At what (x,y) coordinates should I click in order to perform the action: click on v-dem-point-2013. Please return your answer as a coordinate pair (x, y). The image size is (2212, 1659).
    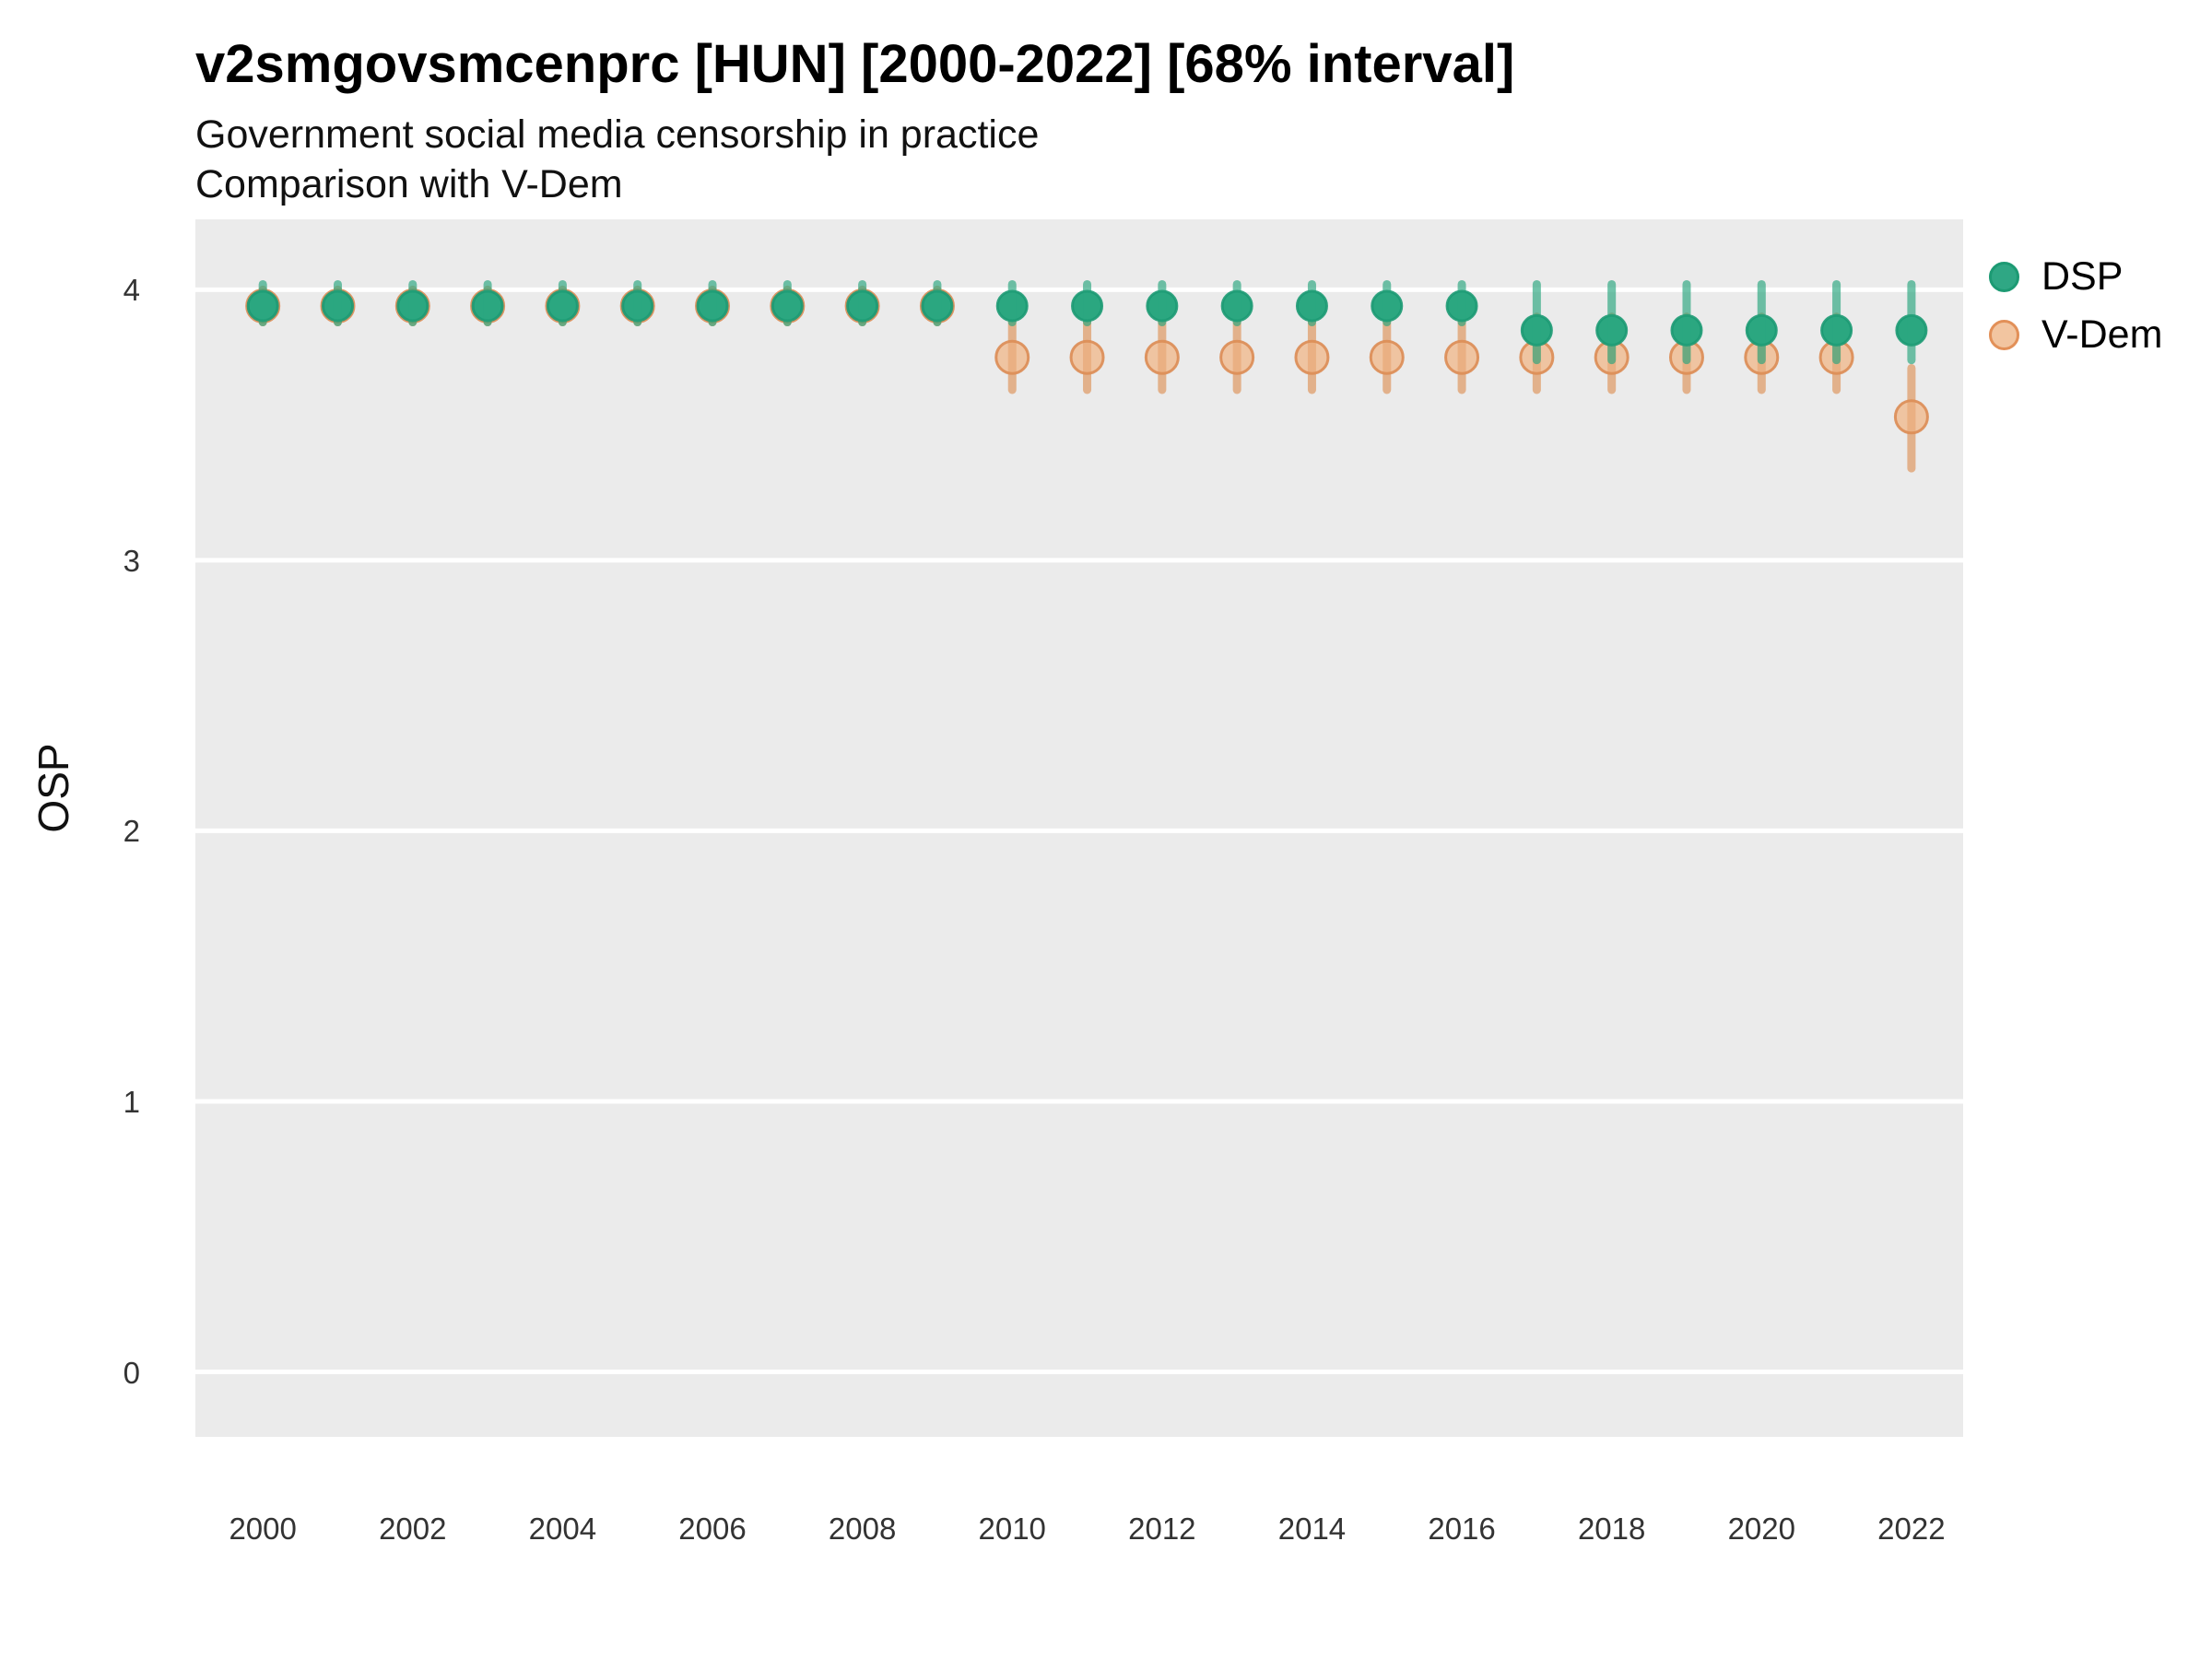
    Looking at the image, I should click on (1237, 357).